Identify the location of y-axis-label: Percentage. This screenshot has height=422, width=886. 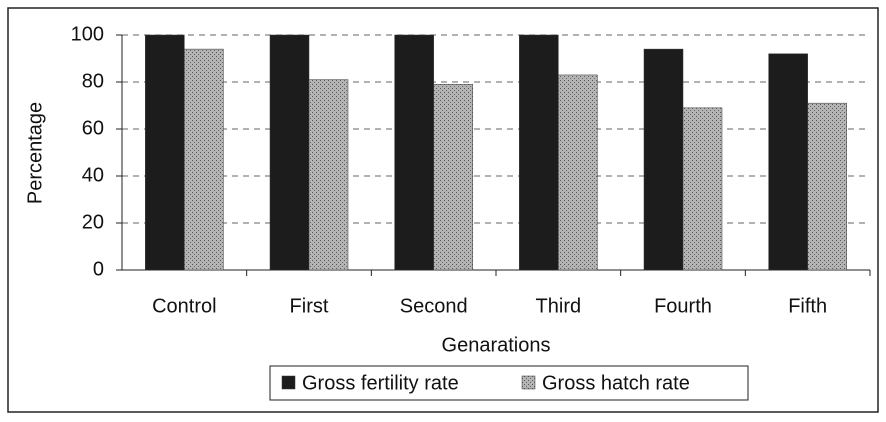
(35, 153).